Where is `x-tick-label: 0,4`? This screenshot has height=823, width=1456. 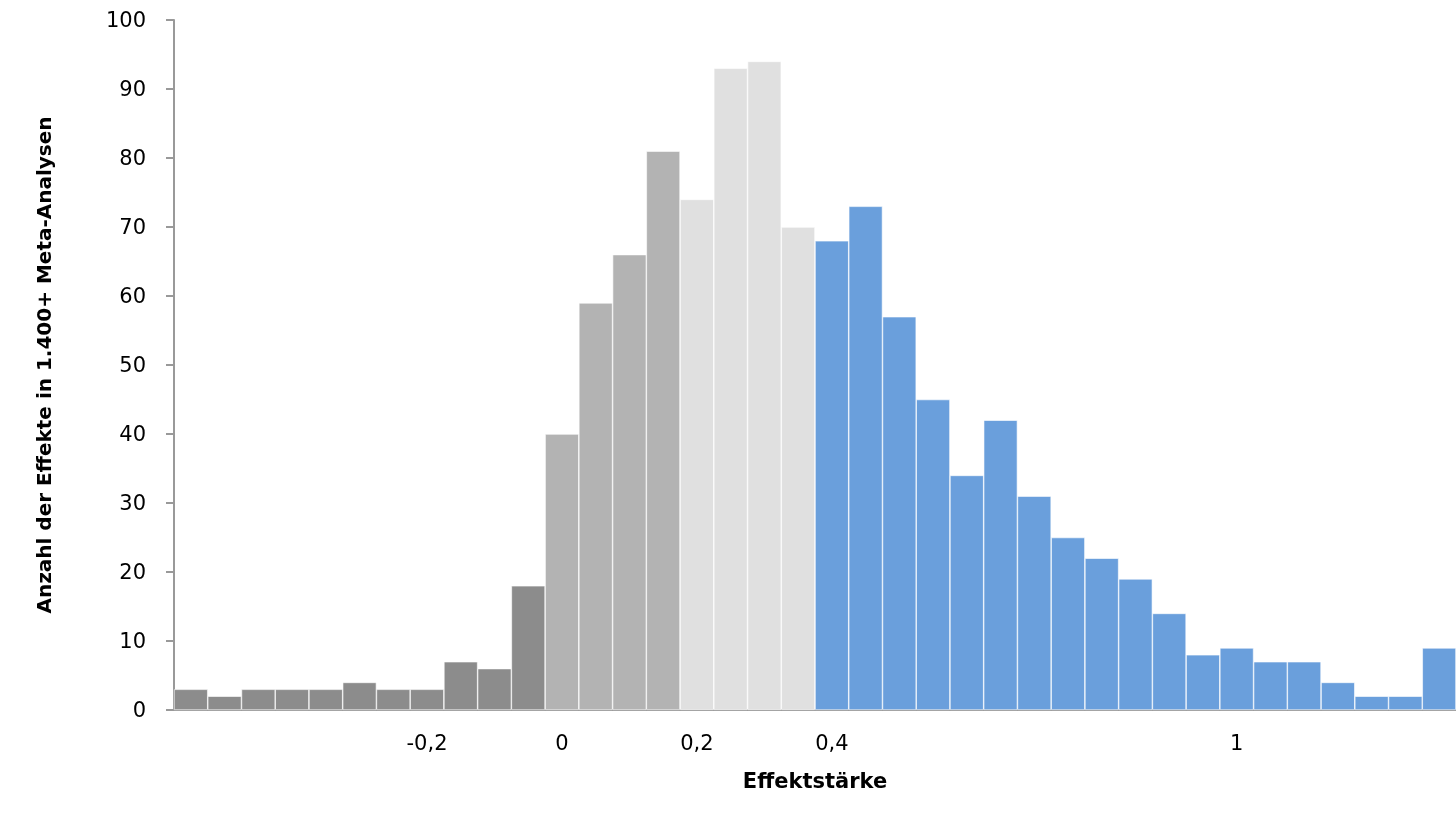
x-tick-label: 0,4 is located at coordinates (832, 742).